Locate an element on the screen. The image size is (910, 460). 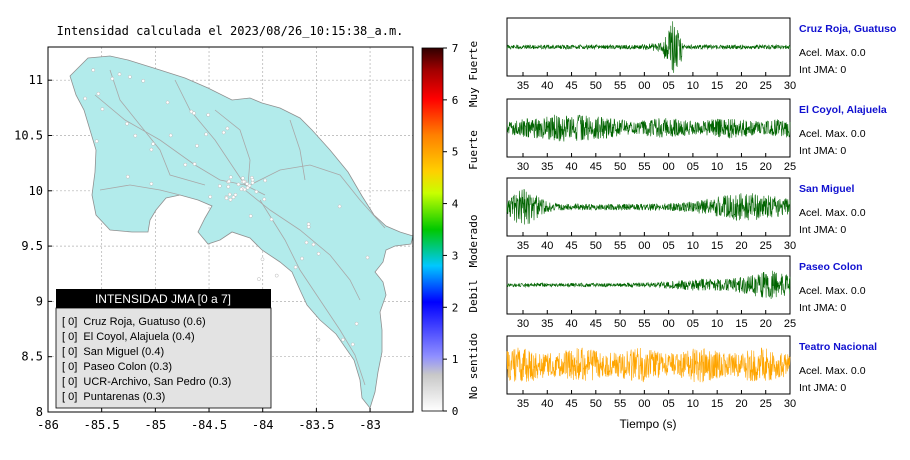
legend-row: [ 0] UCR-Archivo, San Pedro (0.3) is located at coordinates (146, 382).